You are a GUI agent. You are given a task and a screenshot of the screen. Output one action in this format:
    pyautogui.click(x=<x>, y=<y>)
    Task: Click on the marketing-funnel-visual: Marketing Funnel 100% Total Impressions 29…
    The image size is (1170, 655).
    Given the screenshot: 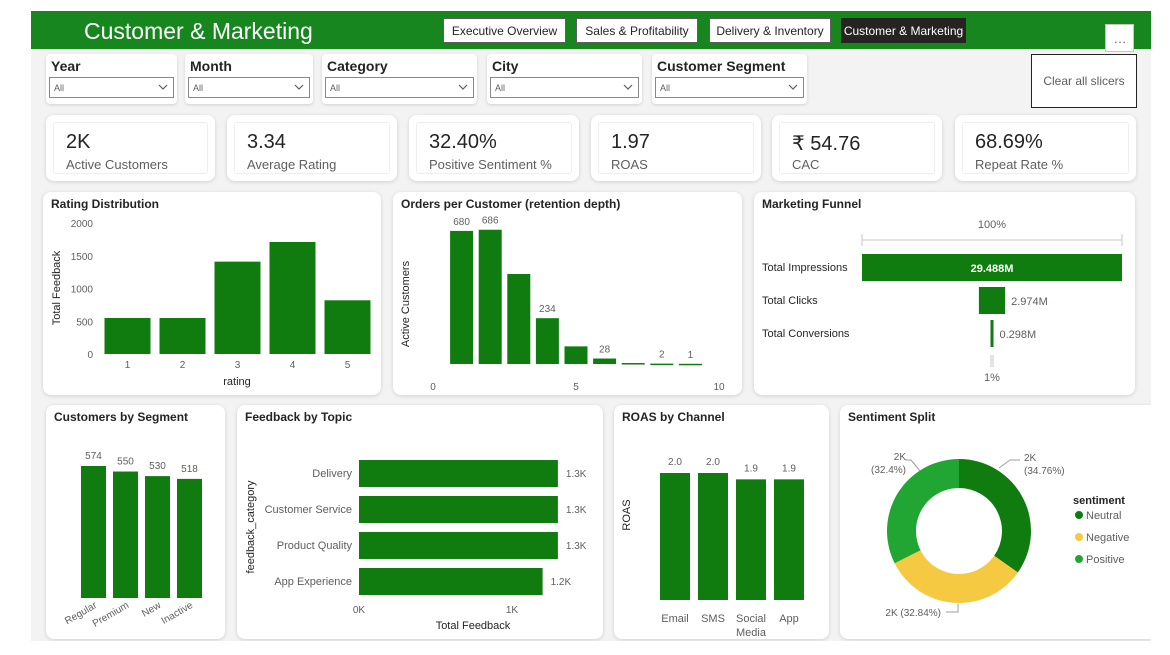 What is the action you would take?
    pyautogui.click(x=944, y=293)
    